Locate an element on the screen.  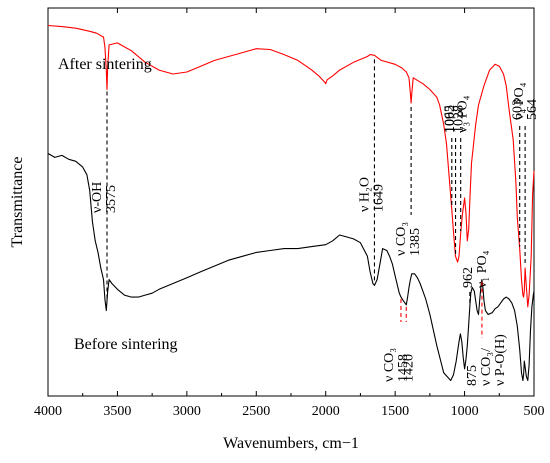
annotation-label: 875 is located at coordinates (472, 375).